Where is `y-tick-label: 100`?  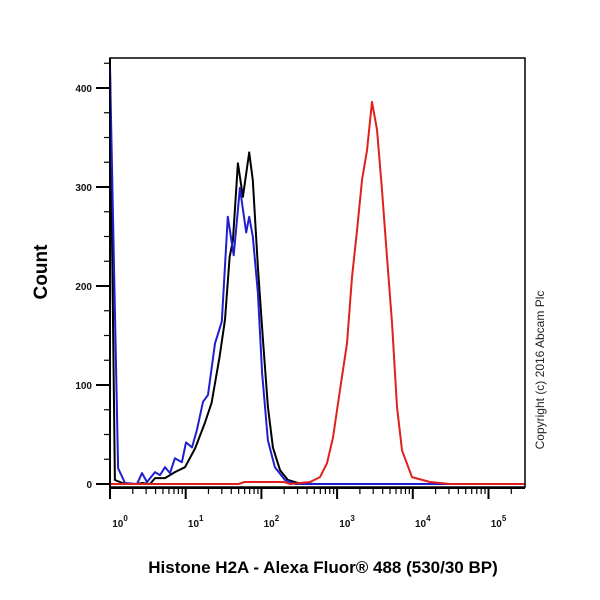
y-tick-label: 100 is located at coordinates (83, 386).